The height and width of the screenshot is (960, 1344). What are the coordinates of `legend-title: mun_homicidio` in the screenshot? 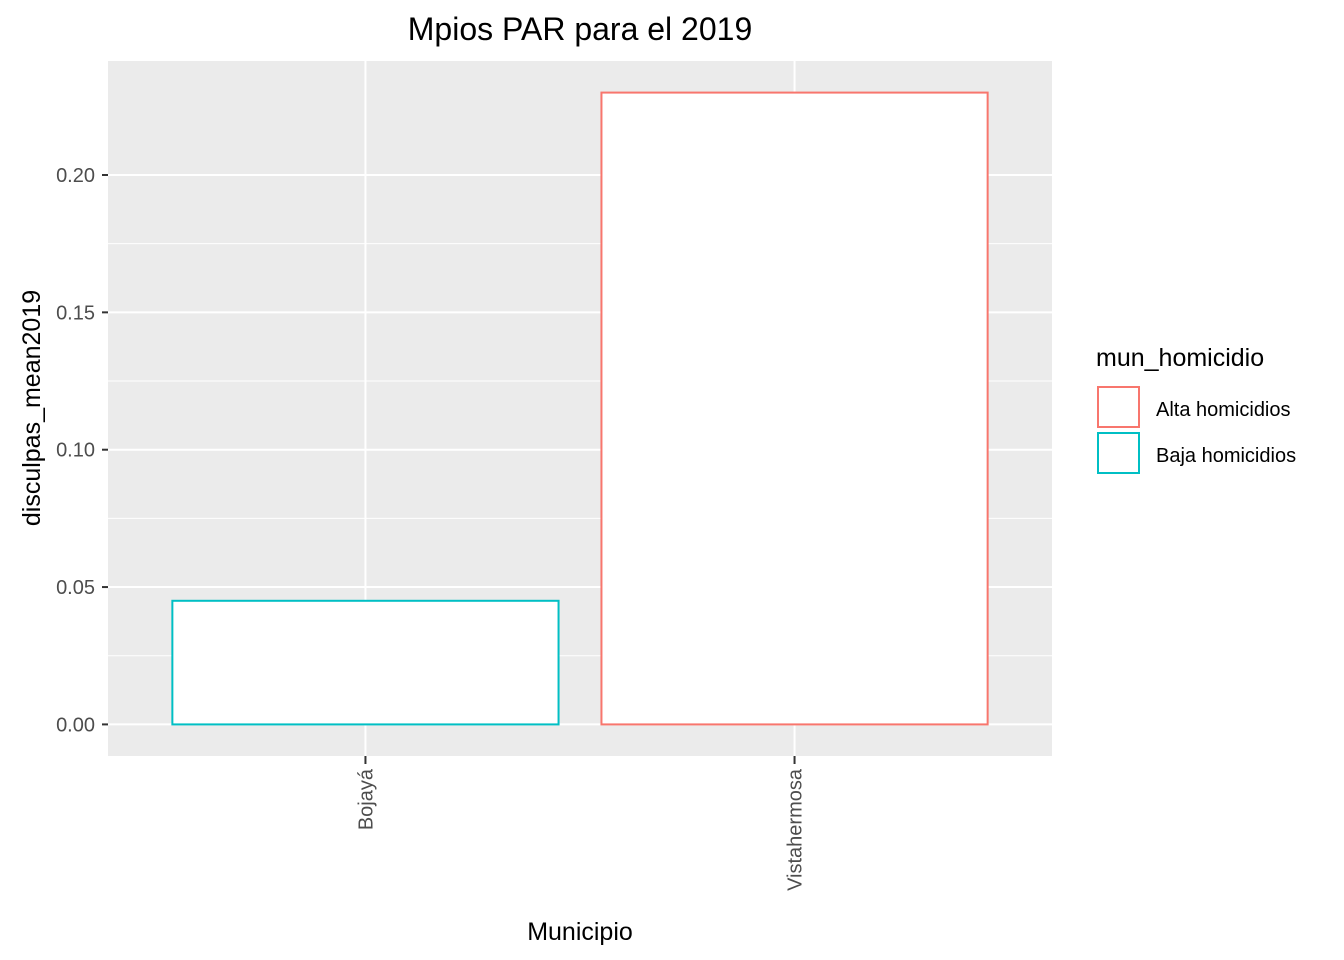 It's located at (1180, 358).